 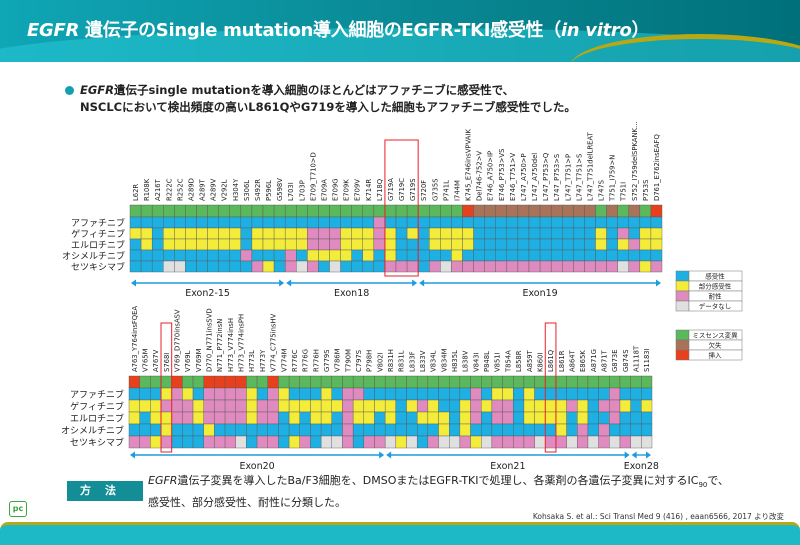 What do you see at coordinates (359, 361) in the screenshot?
I see `mutation-label: C797S` at bounding box center [359, 361].